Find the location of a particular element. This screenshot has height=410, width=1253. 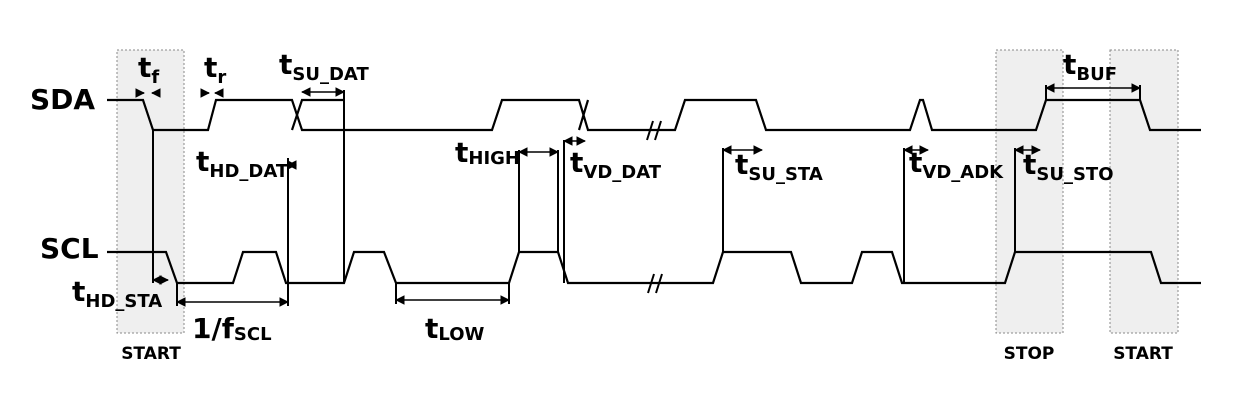

sda-waveform is located at coordinates (654, 115).